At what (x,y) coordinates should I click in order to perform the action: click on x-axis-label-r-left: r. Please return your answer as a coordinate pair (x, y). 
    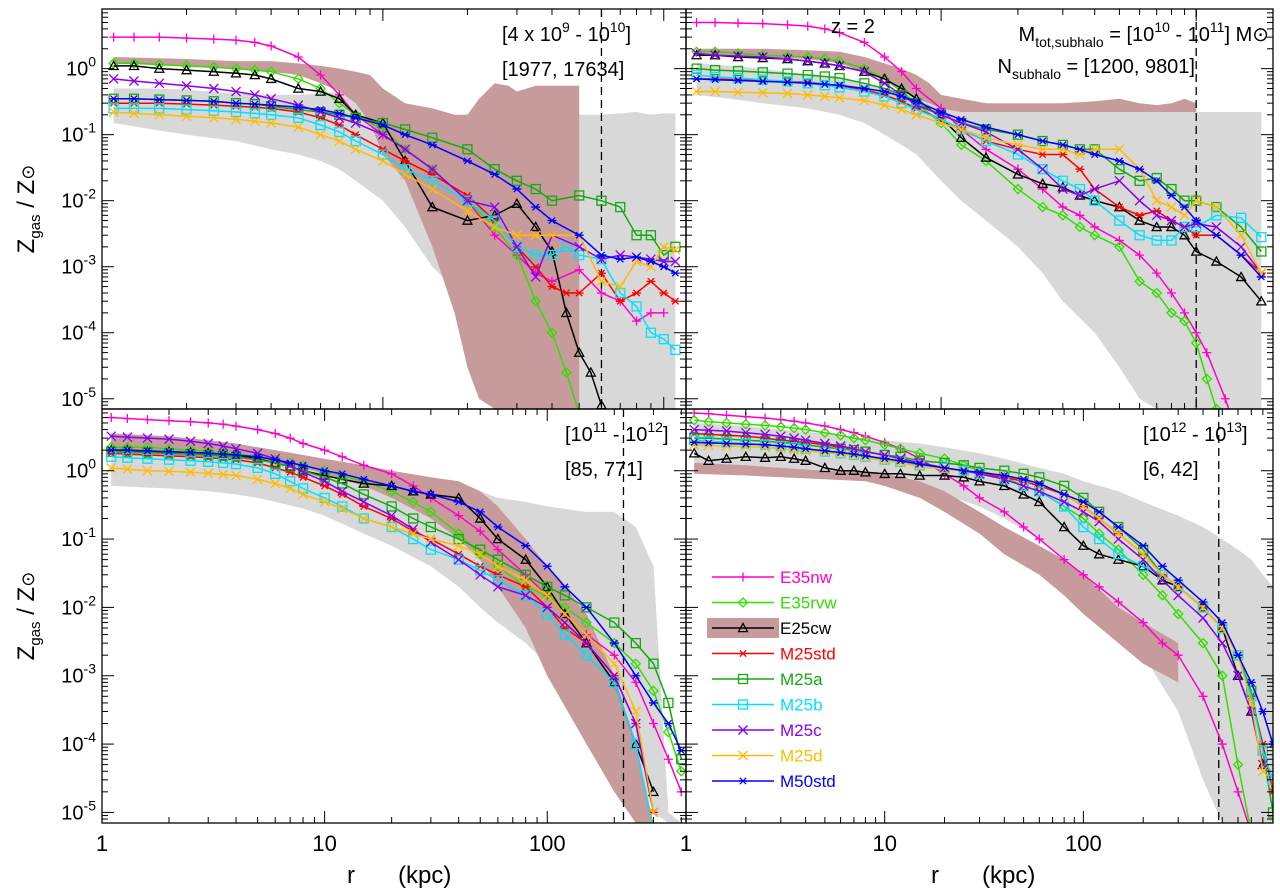
    Looking at the image, I should click on (351, 875).